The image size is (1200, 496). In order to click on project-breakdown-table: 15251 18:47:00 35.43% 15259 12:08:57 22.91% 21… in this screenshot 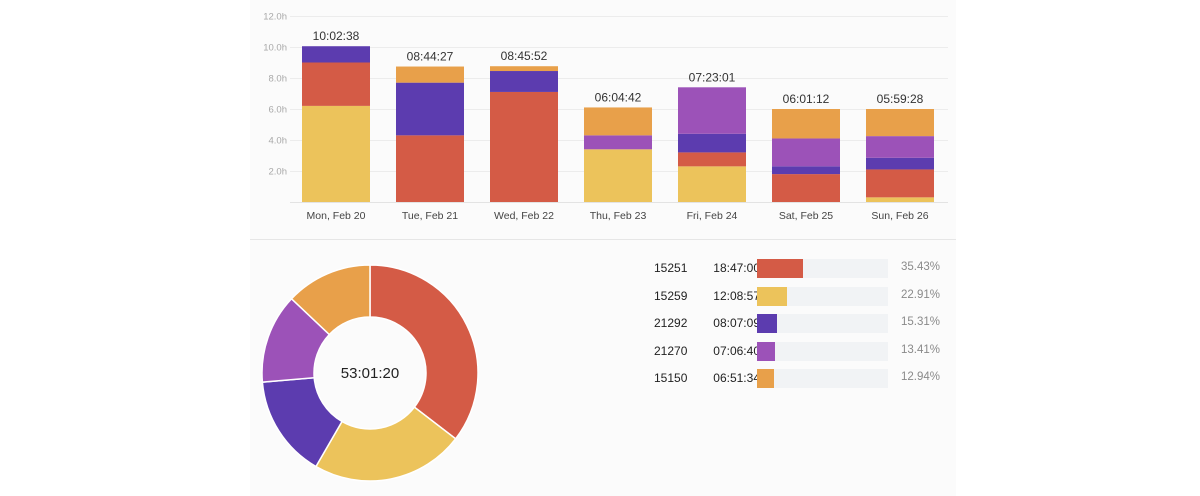, I will do `click(800, 326)`.